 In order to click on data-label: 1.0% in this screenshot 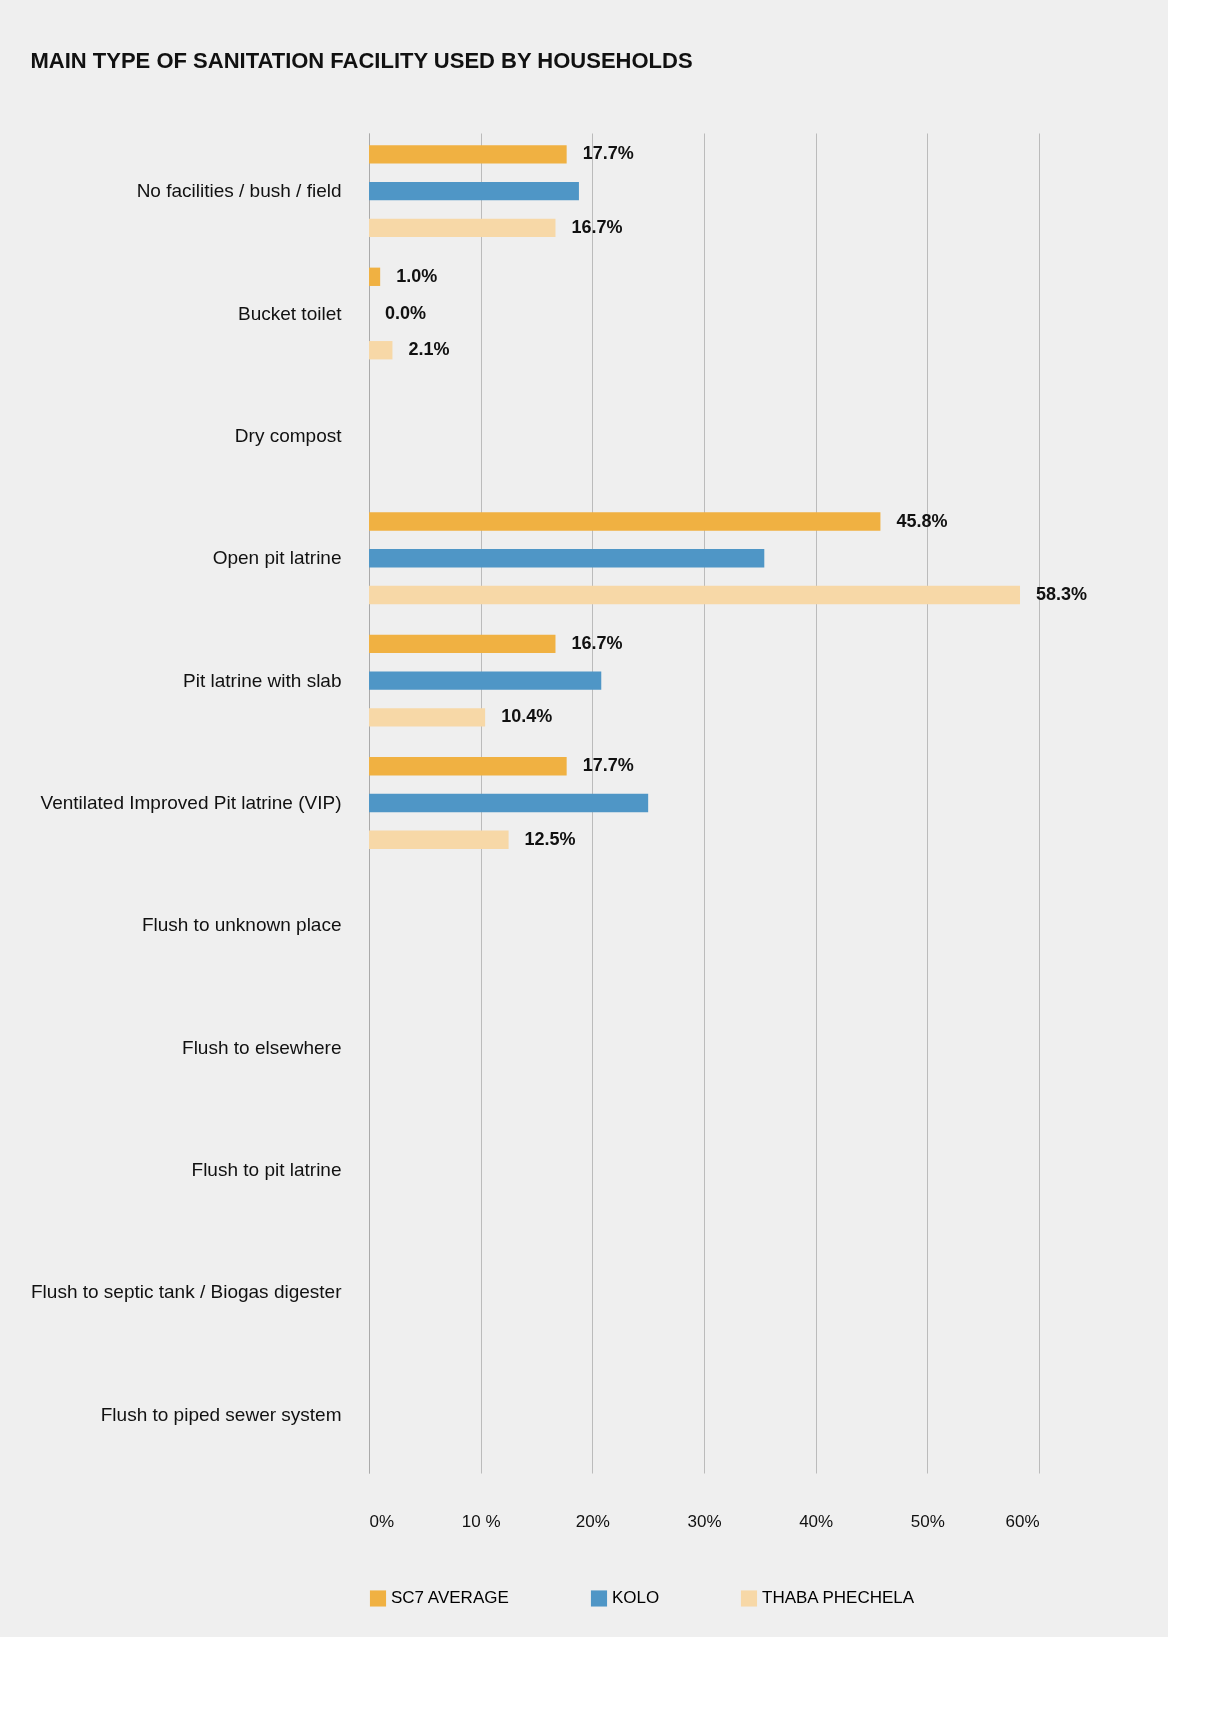, I will do `click(417, 275)`.